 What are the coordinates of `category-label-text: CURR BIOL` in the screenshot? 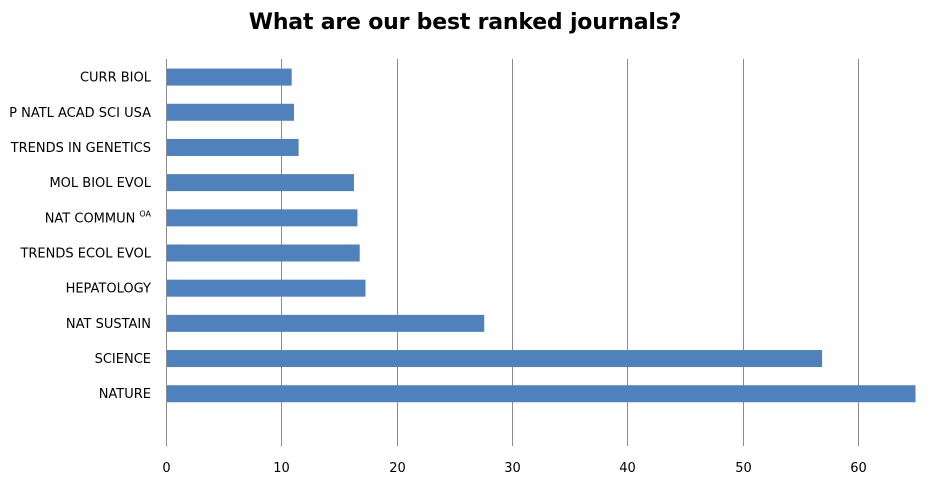 It's located at (116, 78).